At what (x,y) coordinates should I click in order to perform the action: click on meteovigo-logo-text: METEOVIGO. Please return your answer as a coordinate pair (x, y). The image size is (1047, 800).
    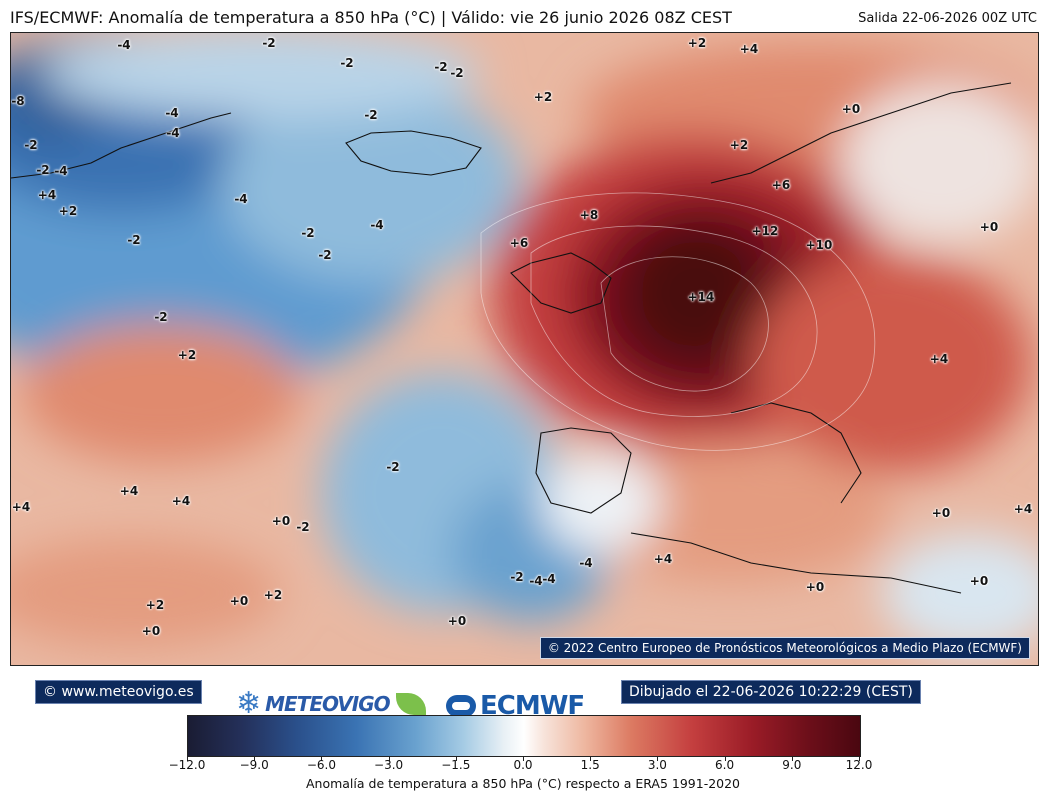
    Looking at the image, I should click on (327, 704).